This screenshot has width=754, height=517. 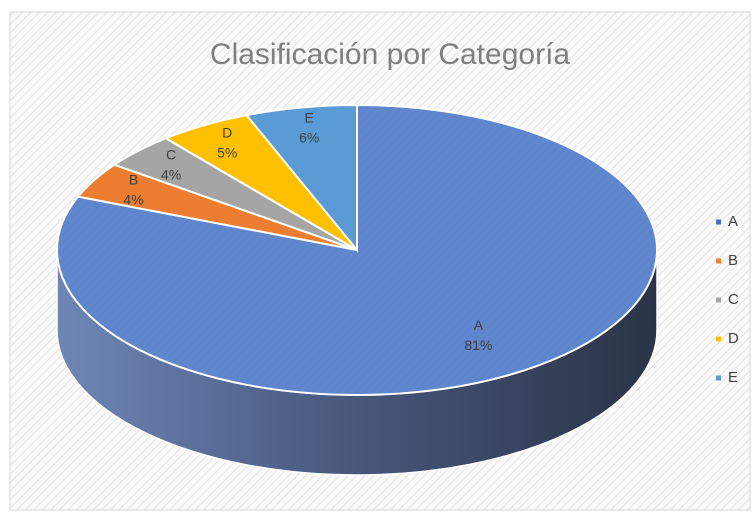 What do you see at coordinates (733, 260) in the screenshot?
I see `legend-label: B` at bounding box center [733, 260].